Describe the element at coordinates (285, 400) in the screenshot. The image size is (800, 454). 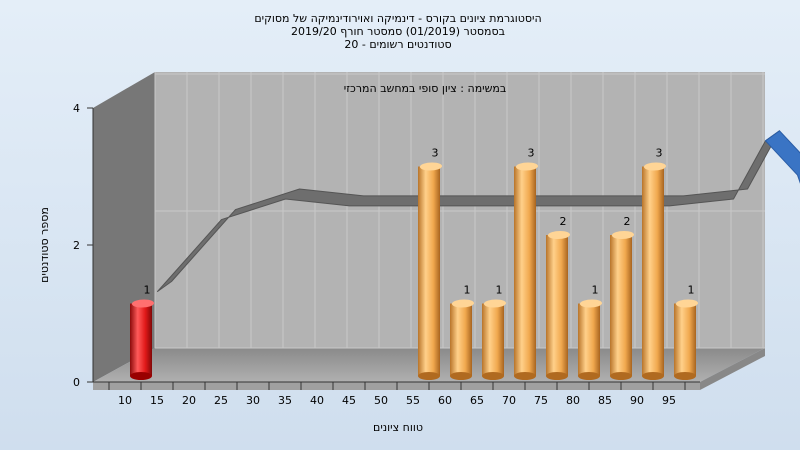
I see `x-tick-label: 35` at that location.